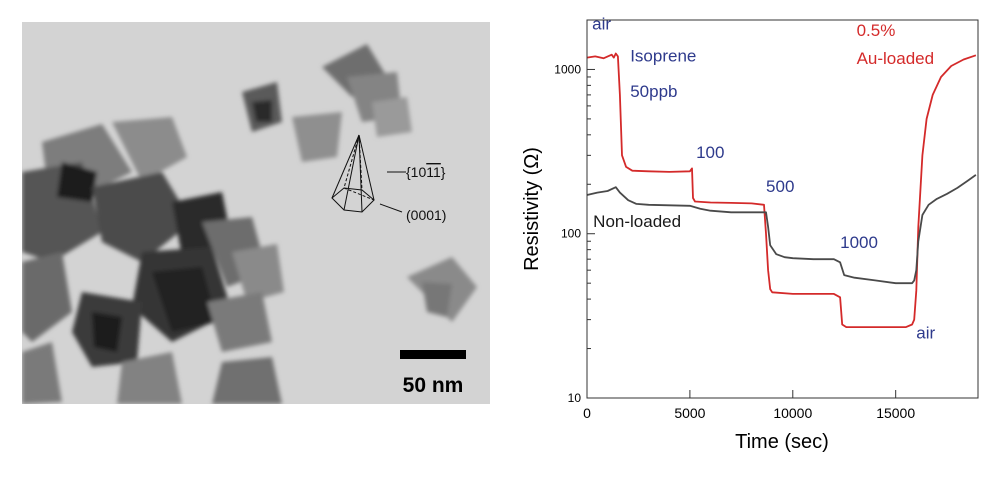 This screenshot has height=478, width=1000. I want to click on x-tick-label: 0, so click(587, 413).